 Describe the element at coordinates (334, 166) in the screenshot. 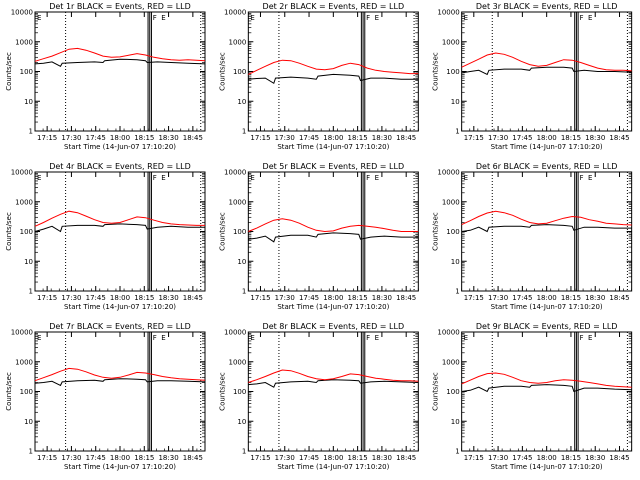

I see `panel-title: Det 5r BLACK = Events, RED = LLD` at that location.